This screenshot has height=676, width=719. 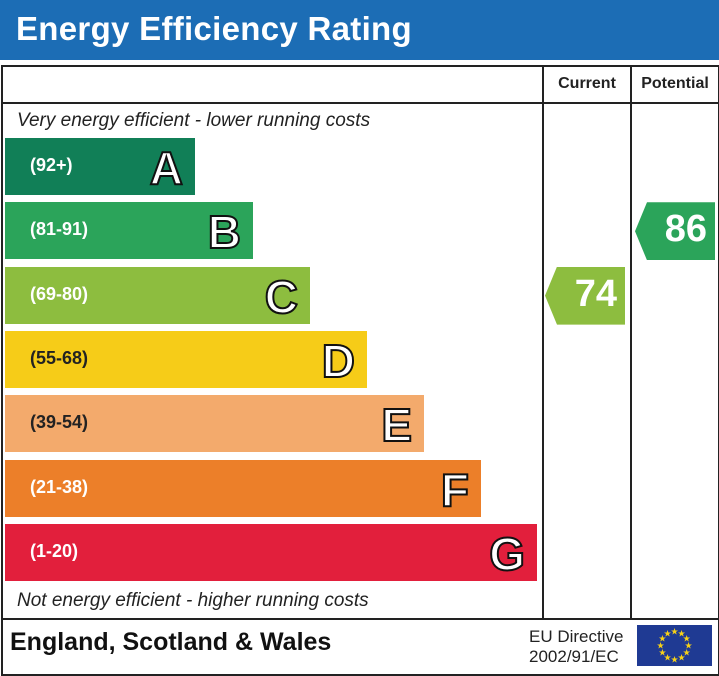 What do you see at coordinates (59, 293) in the screenshot?
I see `band-range: (69-80)` at bounding box center [59, 293].